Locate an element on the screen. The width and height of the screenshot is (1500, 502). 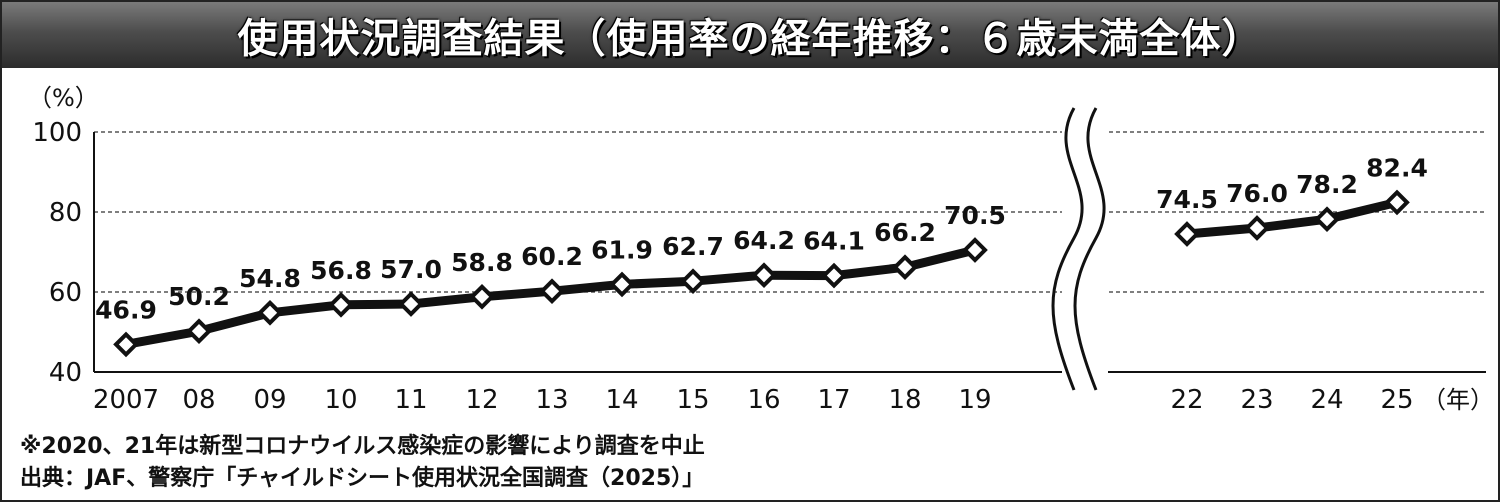
data-label-16: 64.2 is located at coordinates (764, 240).